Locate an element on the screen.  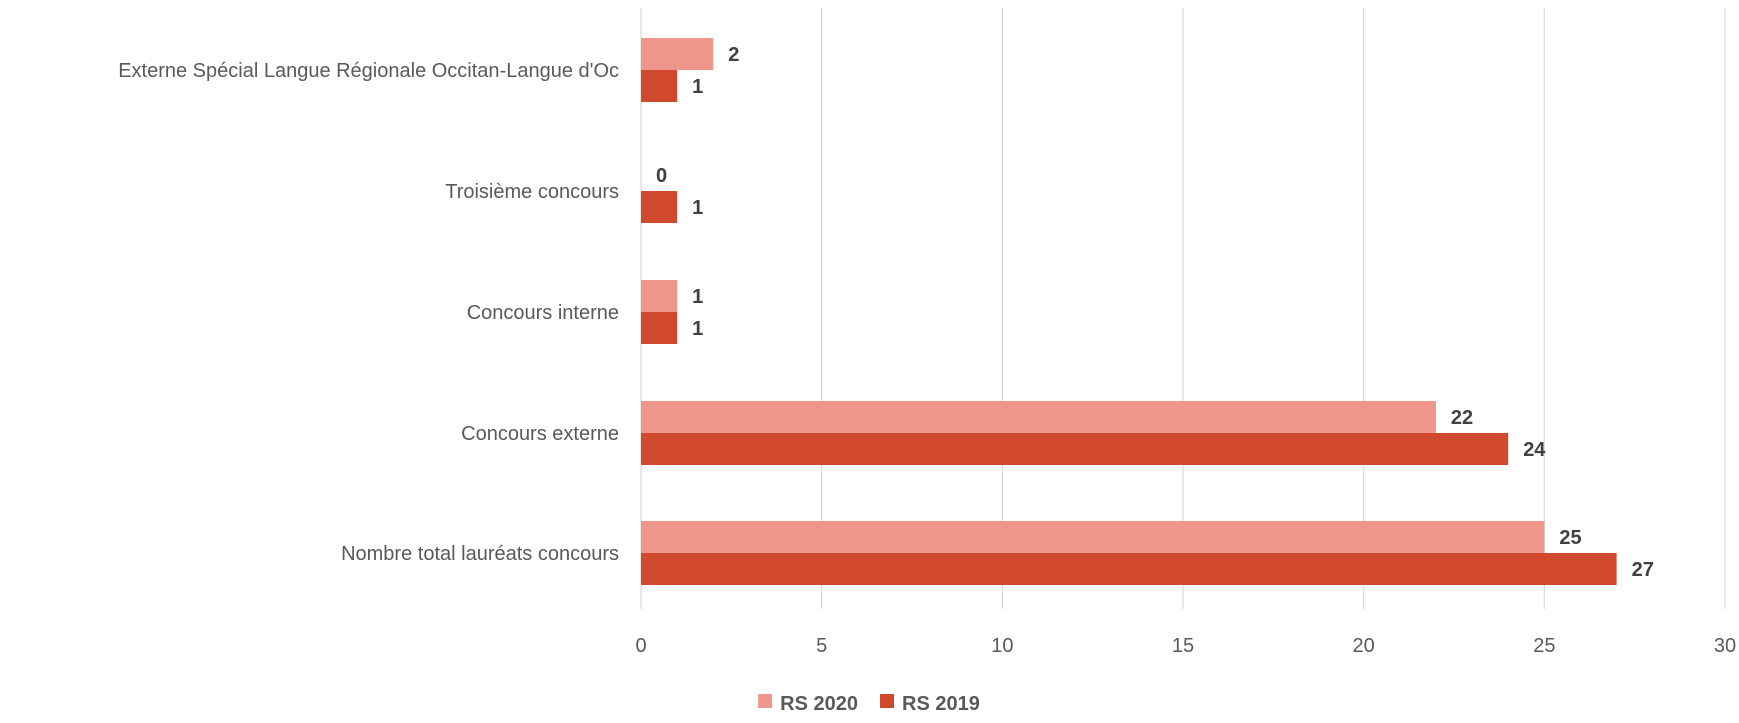
x-tick-label: 10 is located at coordinates (1002, 646).